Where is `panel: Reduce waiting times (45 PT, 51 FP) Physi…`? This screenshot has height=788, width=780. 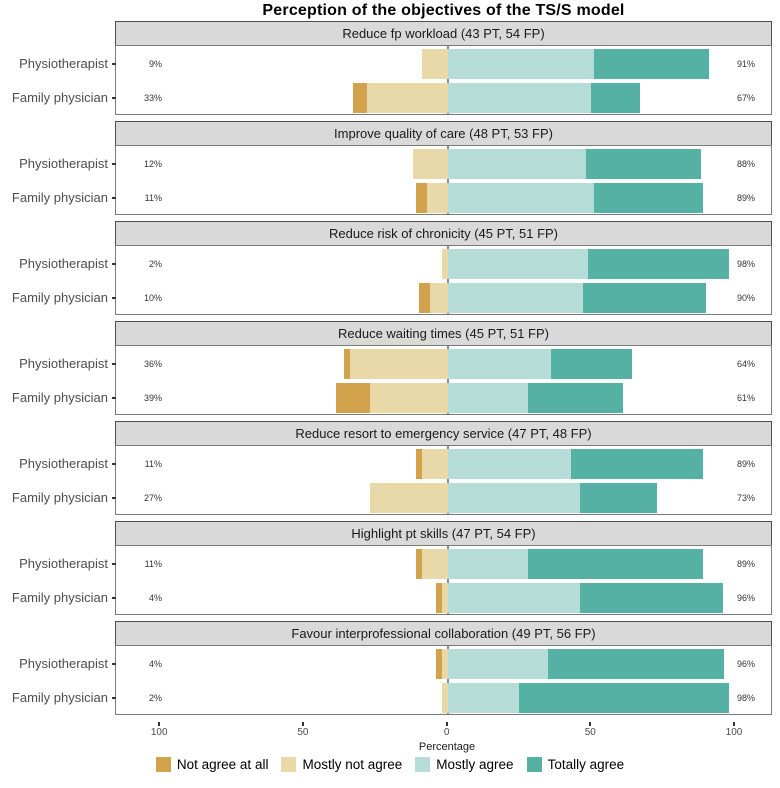
panel: Reduce waiting times (45 PT, 51 FP) Physi… is located at coordinates (392, 368).